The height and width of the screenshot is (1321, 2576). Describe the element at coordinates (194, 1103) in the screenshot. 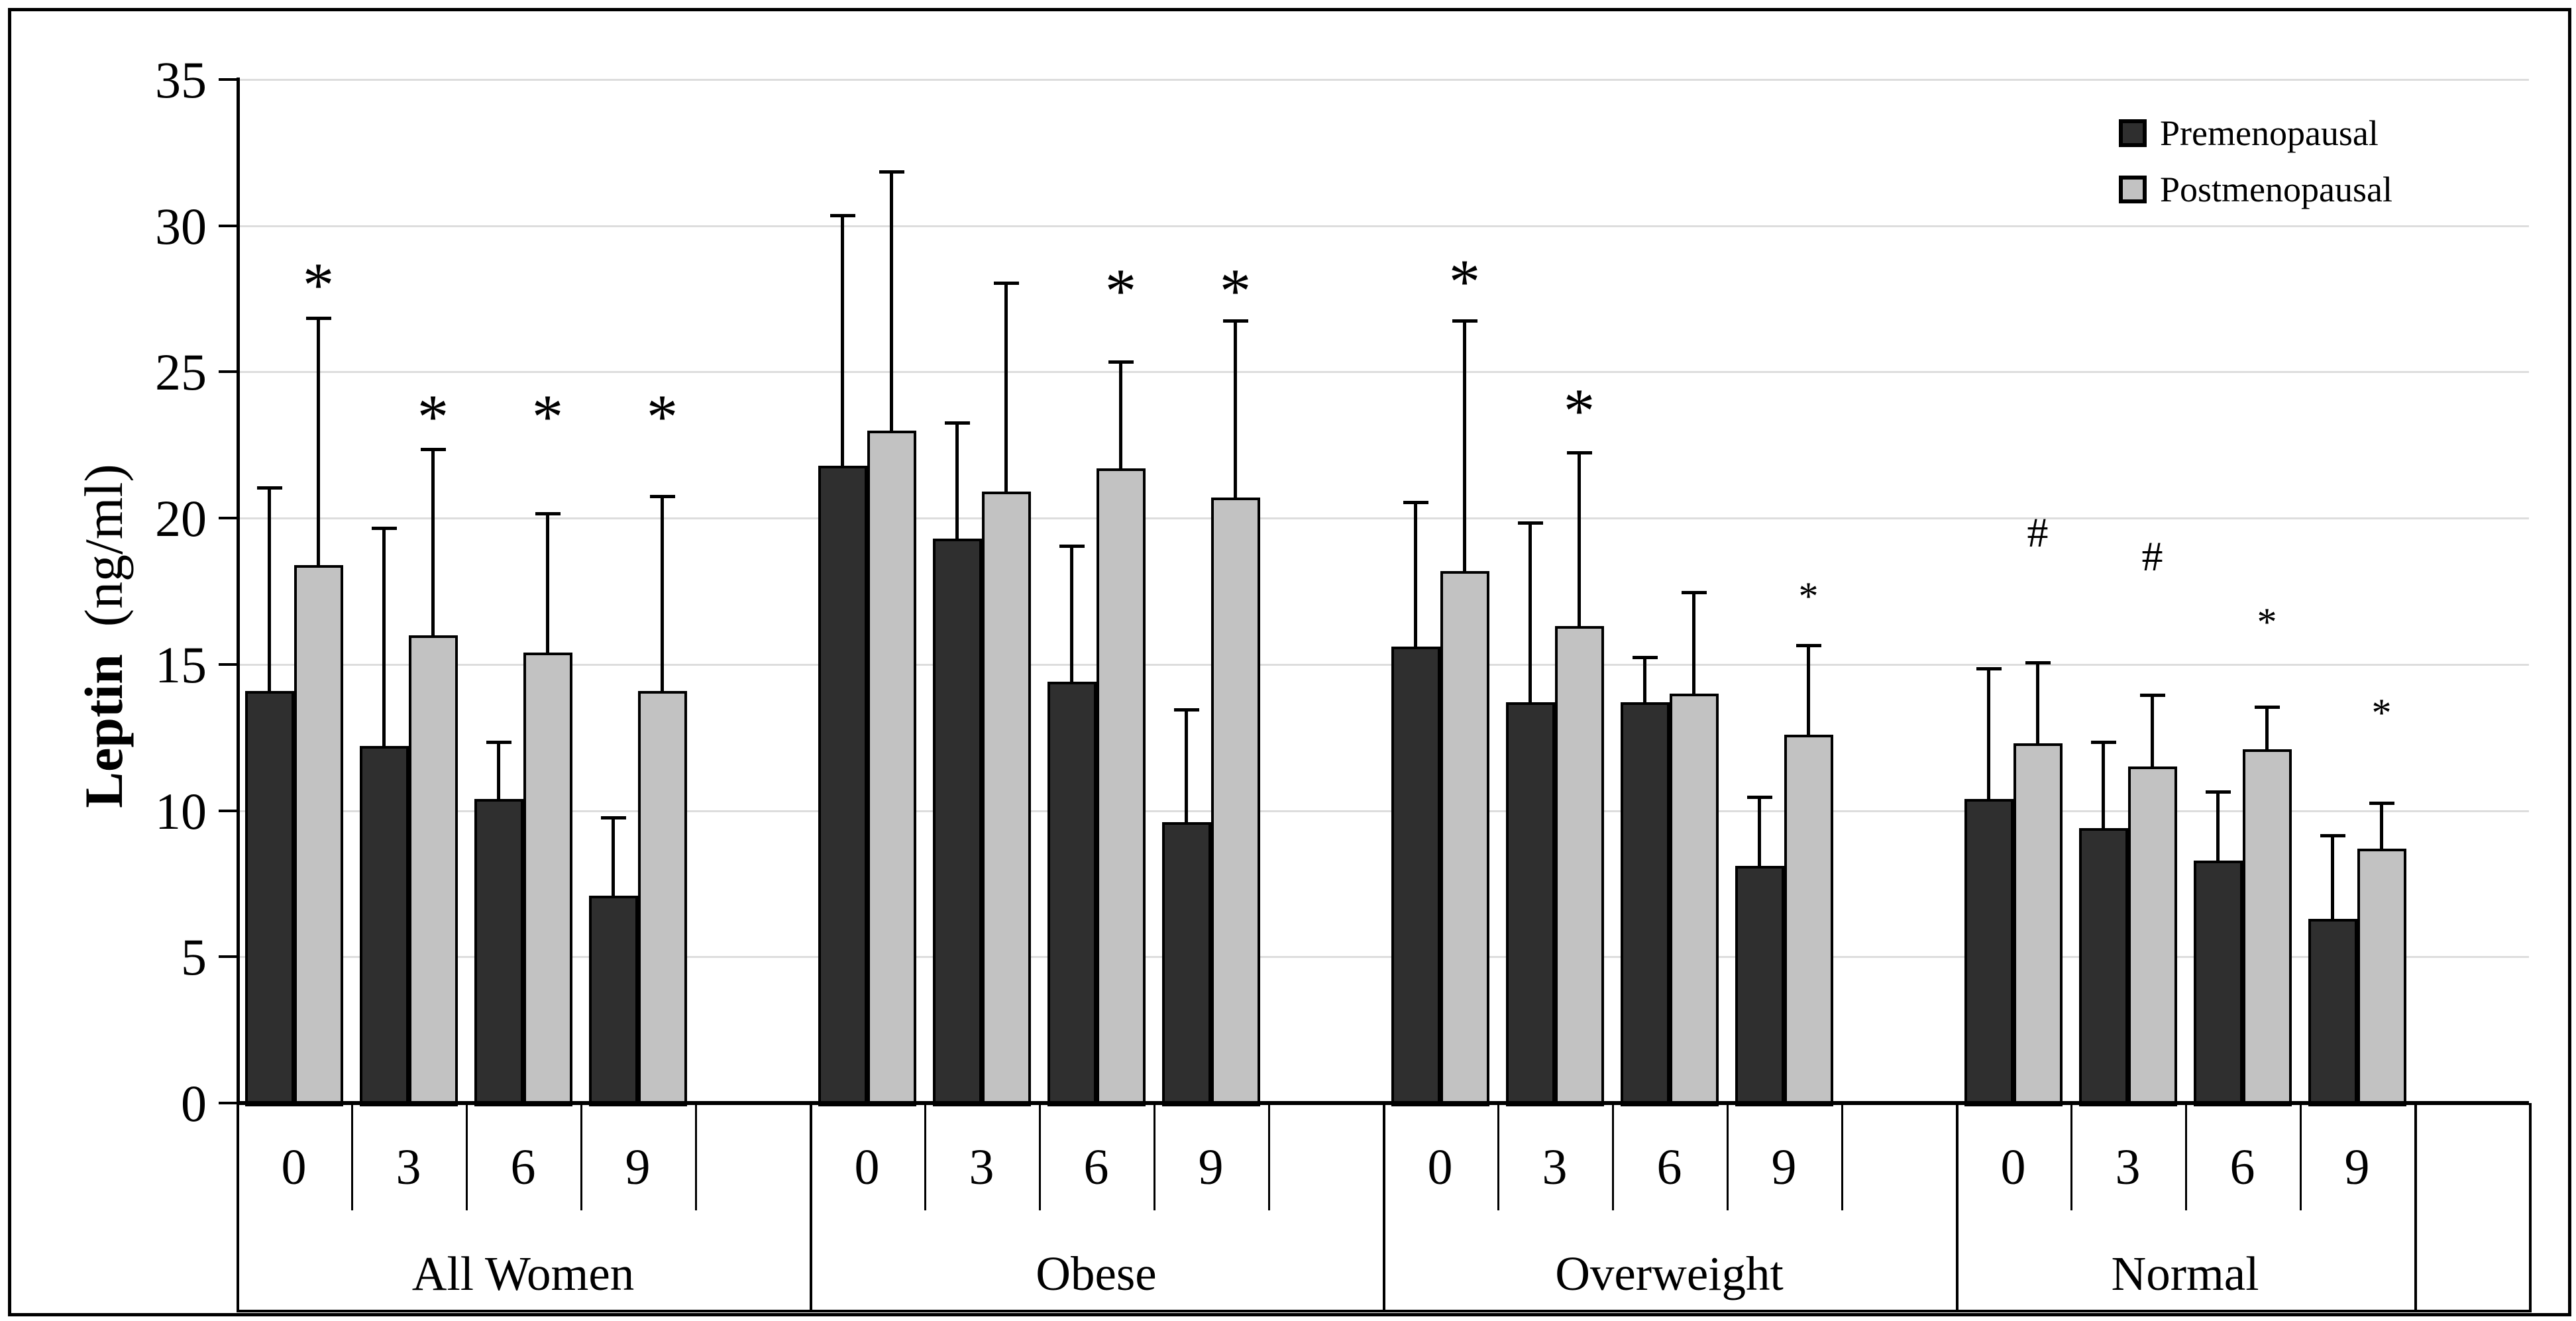

I see `y-tick-label: 0` at that location.